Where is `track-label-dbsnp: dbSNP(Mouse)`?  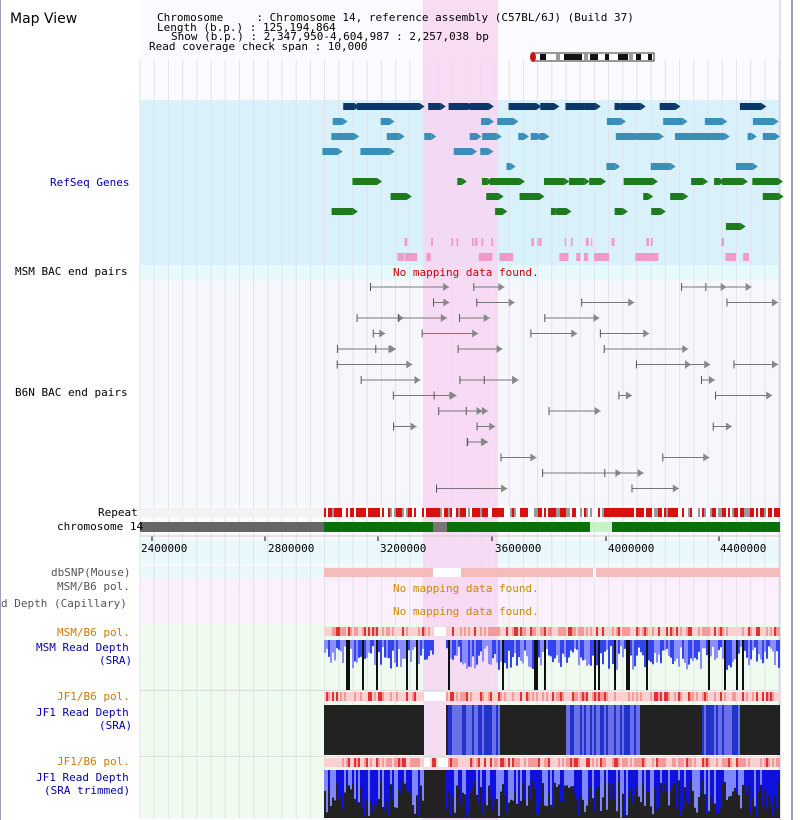
track-label-dbsnp: dbSNP(Mouse) is located at coordinates (91, 572).